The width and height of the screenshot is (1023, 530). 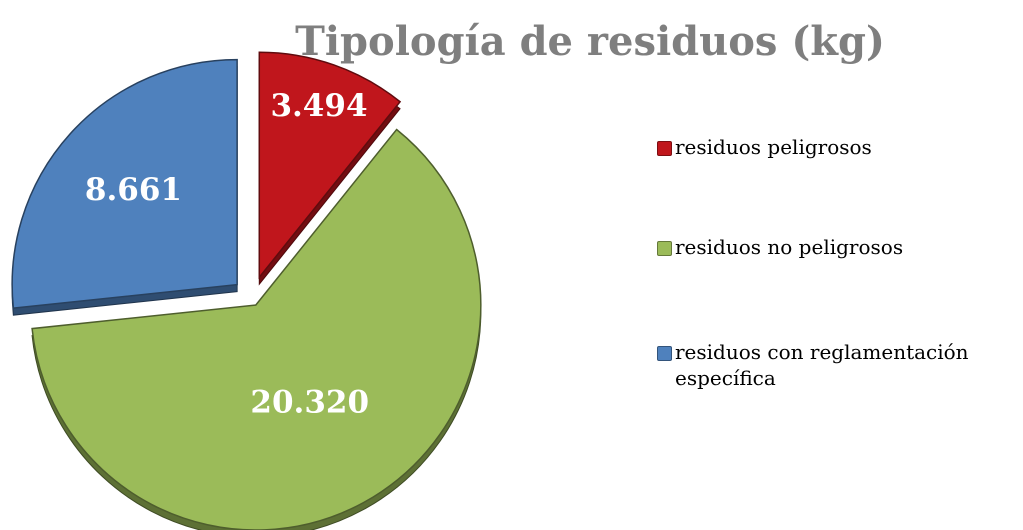 What do you see at coordinates (773, 147) in the screenshot?
I see `legend-label: residuos peligrosos` at bounding box center [773, 147].